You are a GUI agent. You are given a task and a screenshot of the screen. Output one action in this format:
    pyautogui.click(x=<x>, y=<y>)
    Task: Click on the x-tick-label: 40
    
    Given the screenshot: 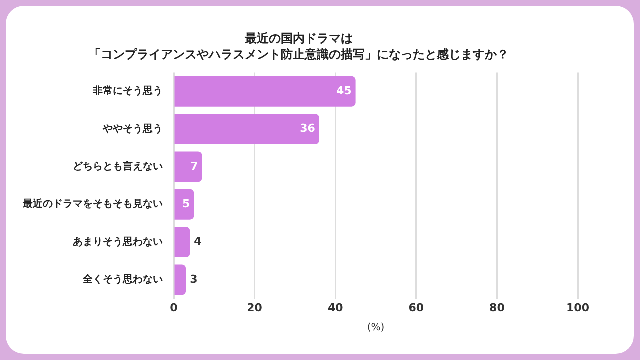 What is the action you would take?
    pyautogui.click(x=336, y=307)
    